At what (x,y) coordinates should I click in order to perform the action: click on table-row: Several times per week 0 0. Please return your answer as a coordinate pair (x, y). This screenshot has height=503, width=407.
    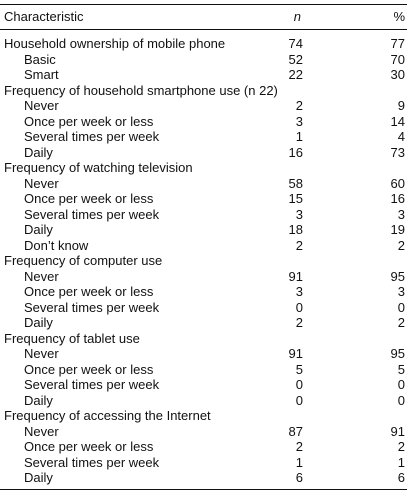
    Looking at the image, I should click on (203, 308).